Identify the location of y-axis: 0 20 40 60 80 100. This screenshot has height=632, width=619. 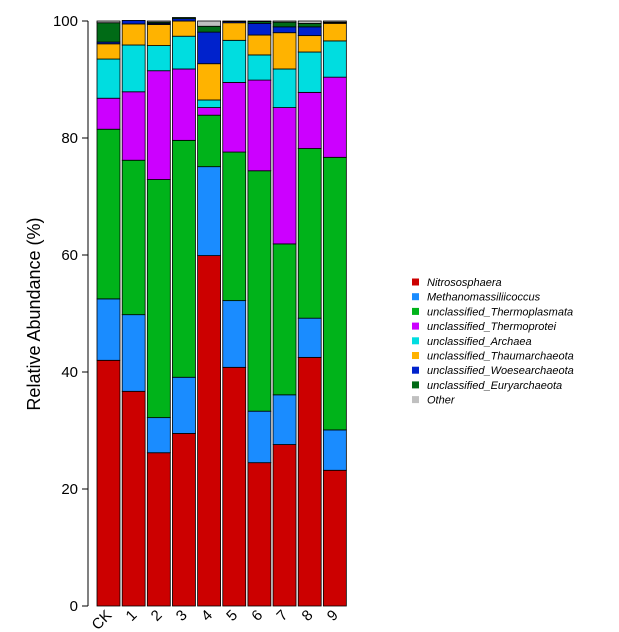
(71, 314).